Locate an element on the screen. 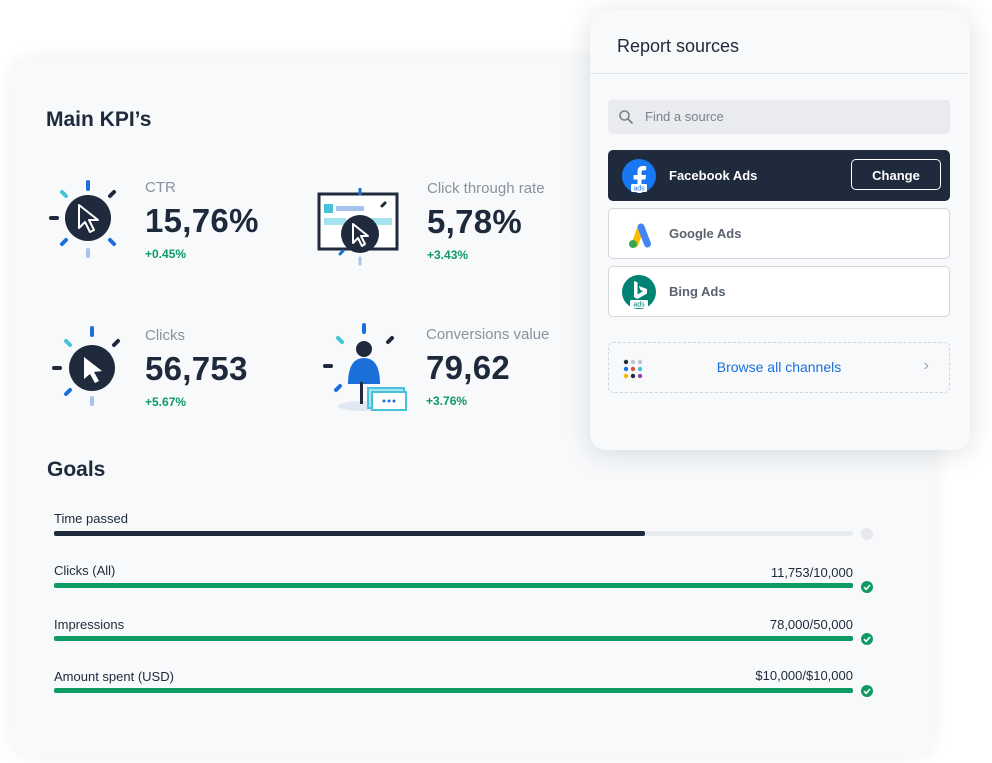 The image size is (992, 763). cursor-arrow-icon is located at coordinates (82, 219).